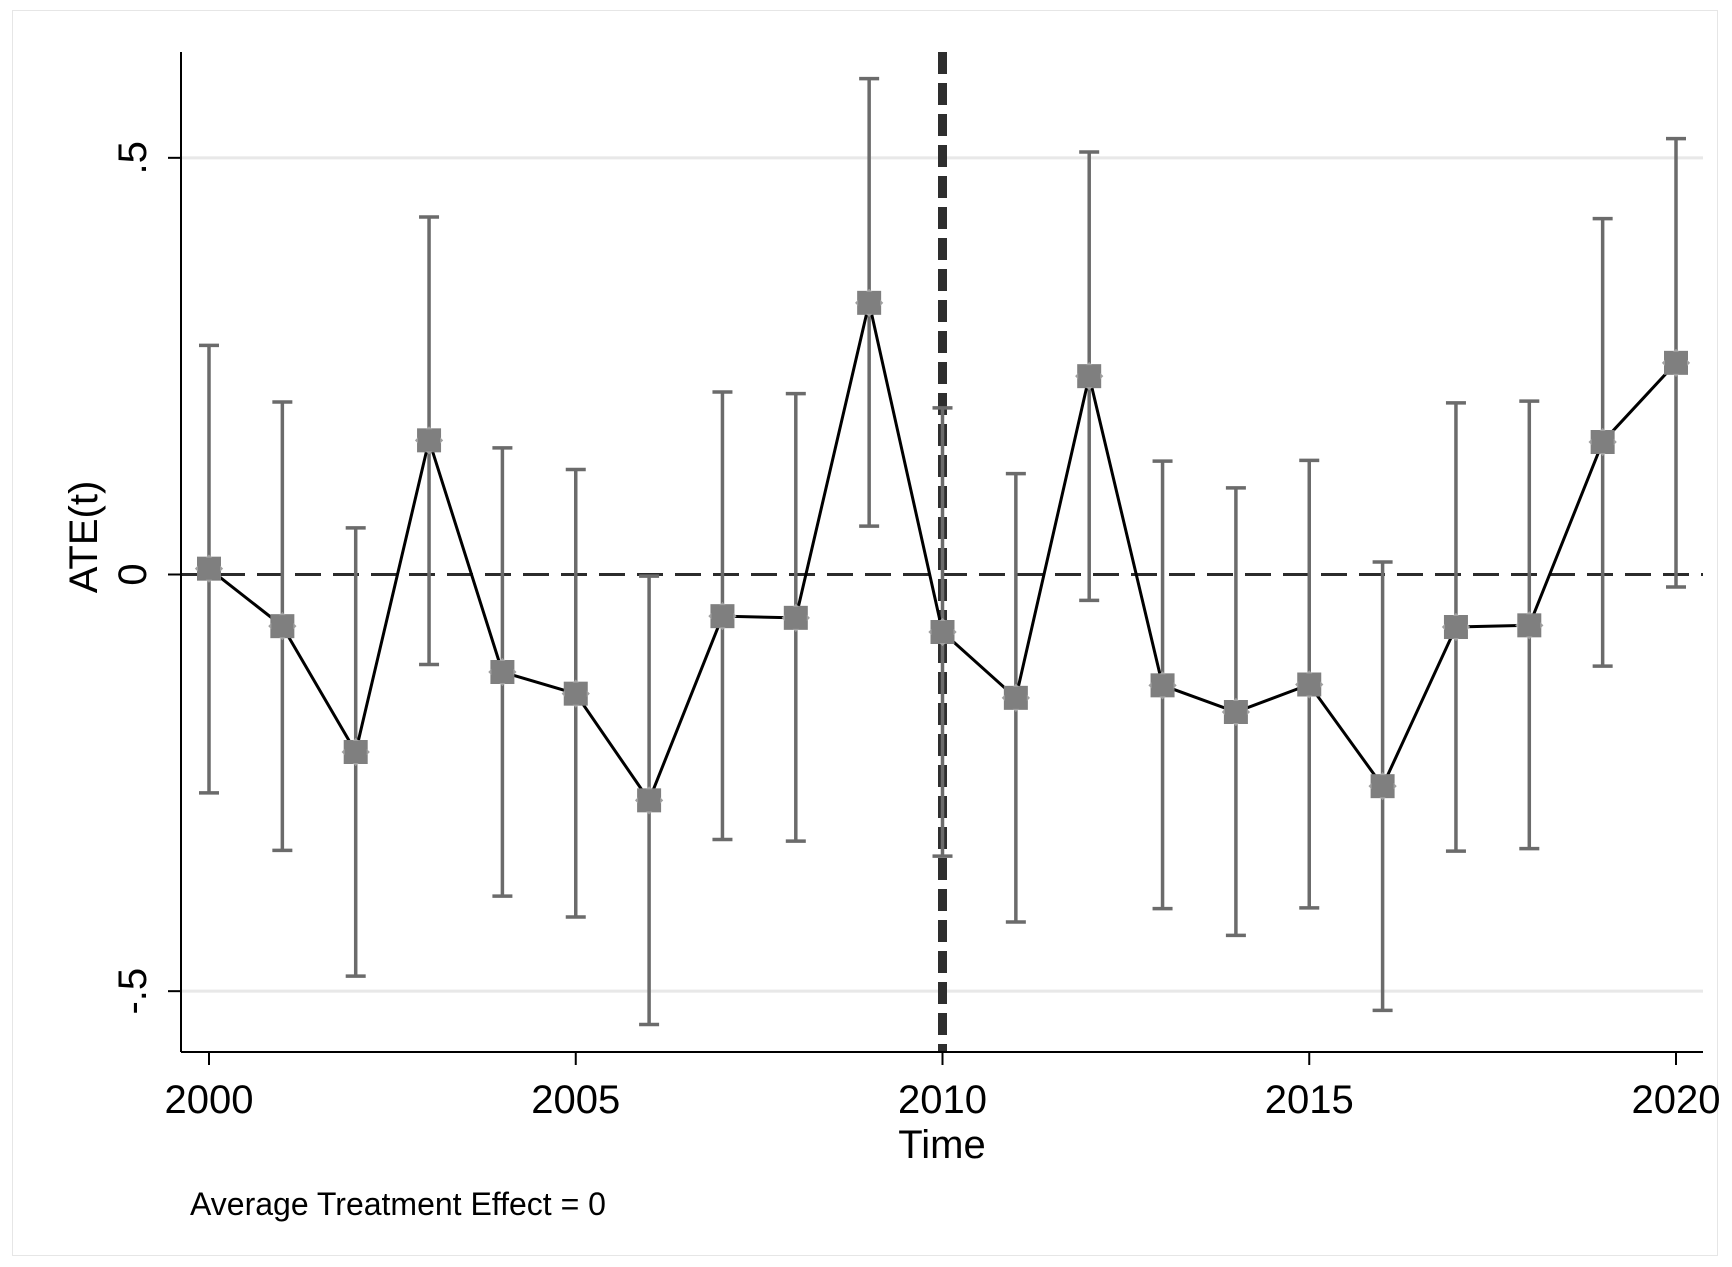 This screenshot has height=1267, width=1732. What do you see at coordinates (84, 537) in the screenshot?
I see `y-axis-label: ATE(t)` at bounding box center [84, 537].